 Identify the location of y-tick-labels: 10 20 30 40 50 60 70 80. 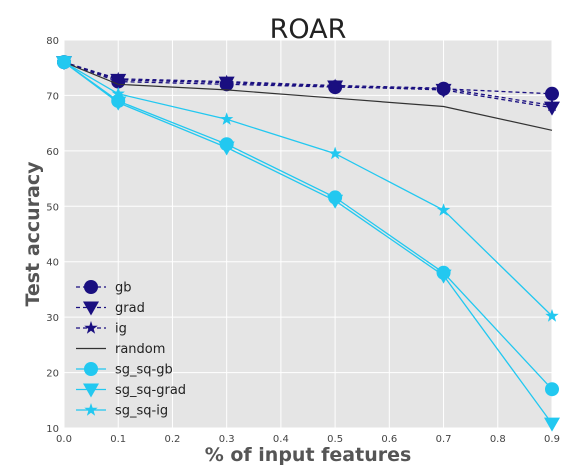
(52, 235).